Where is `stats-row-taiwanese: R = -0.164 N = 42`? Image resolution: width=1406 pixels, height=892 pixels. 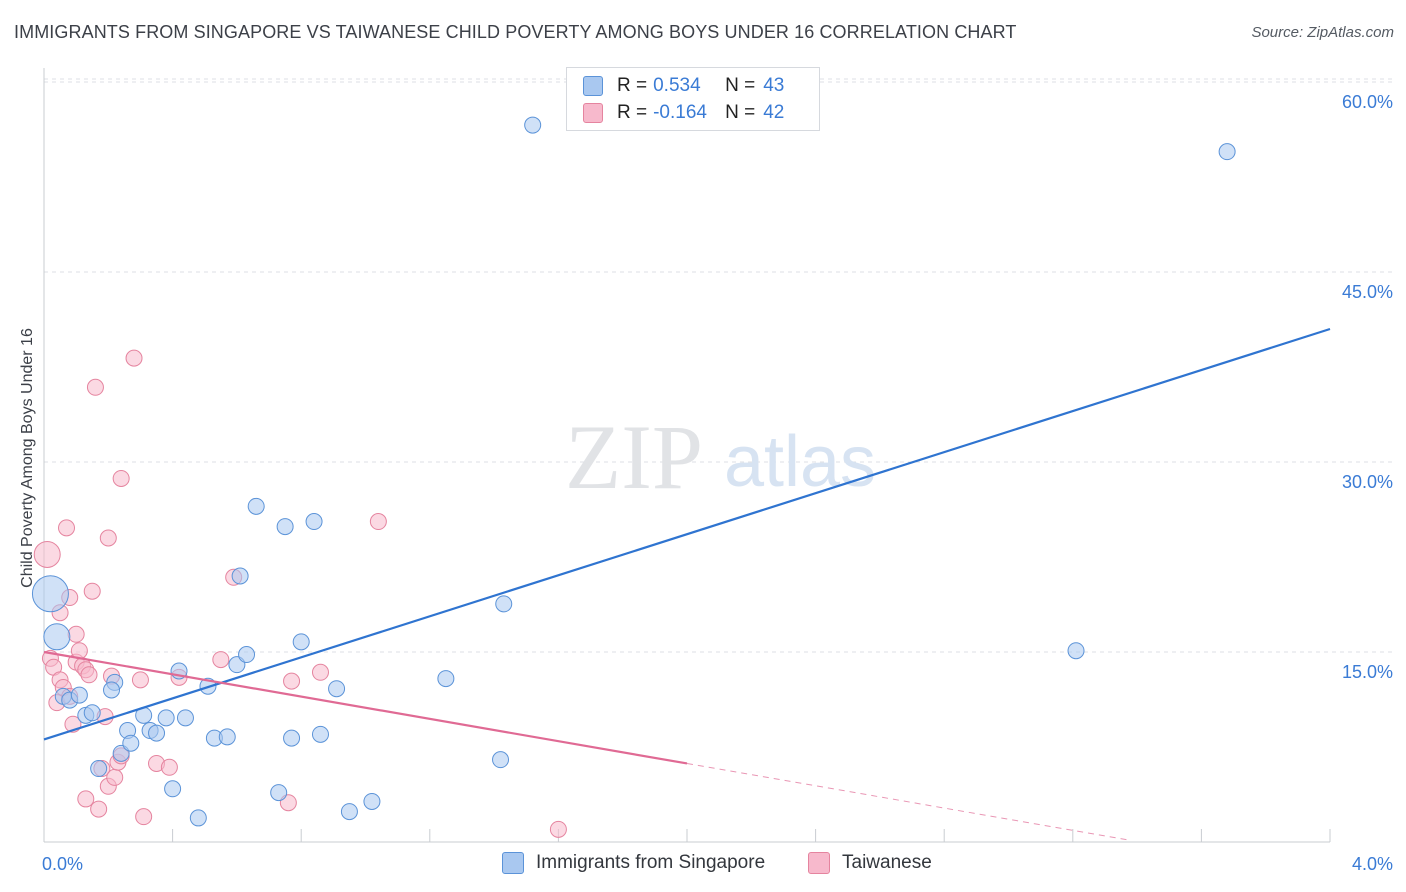
stats-row-taiwanese: R = -0.164 N = 42 is located at coordinates (683, 113).